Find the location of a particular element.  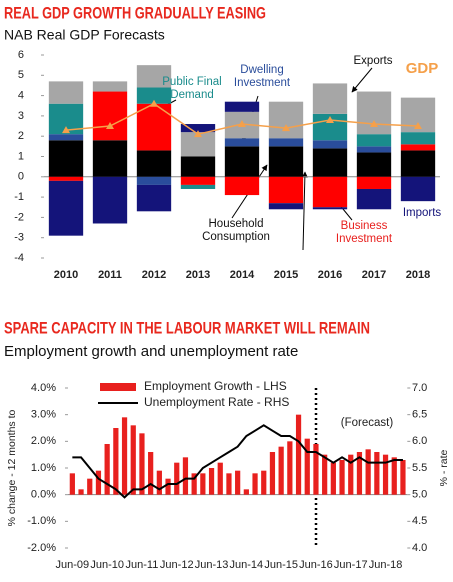

y-tick-label: -4 is located at coordinates (19, 258).